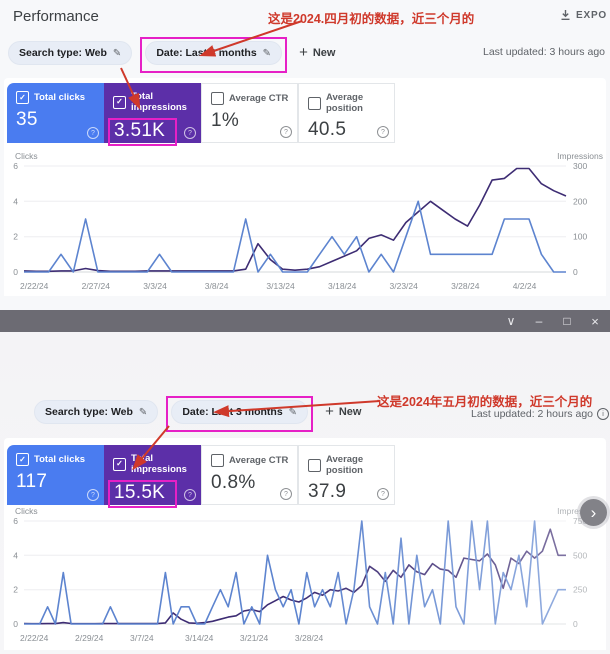  What do you see at coordinates (591, 15) in the screenshot?
I see `export-button-label: EXPO` at bounding box center [591, 15].